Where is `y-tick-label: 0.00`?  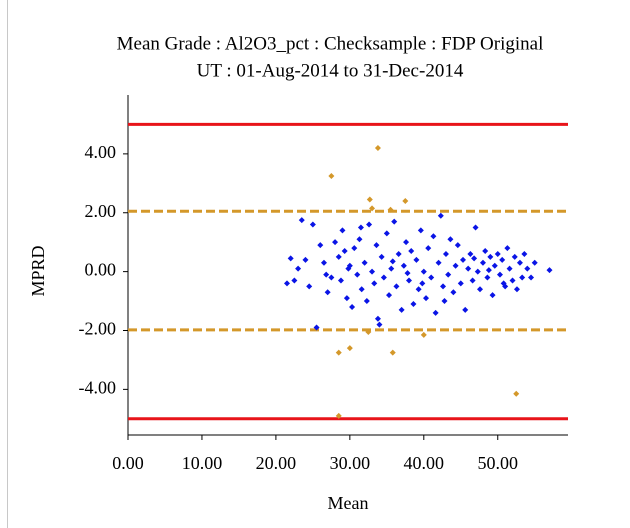 y-tick-label: 0.00 is located at coordinates (101, 270).